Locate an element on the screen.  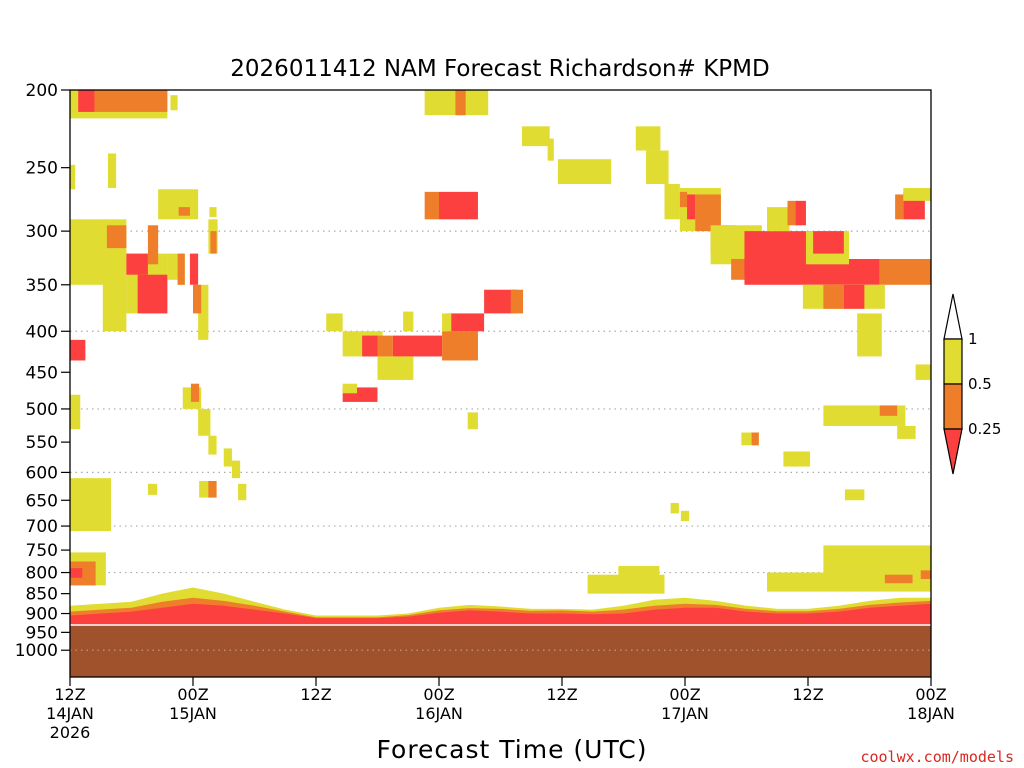
x-tick-year-0: 2026 is located at coordinates (70, 732).